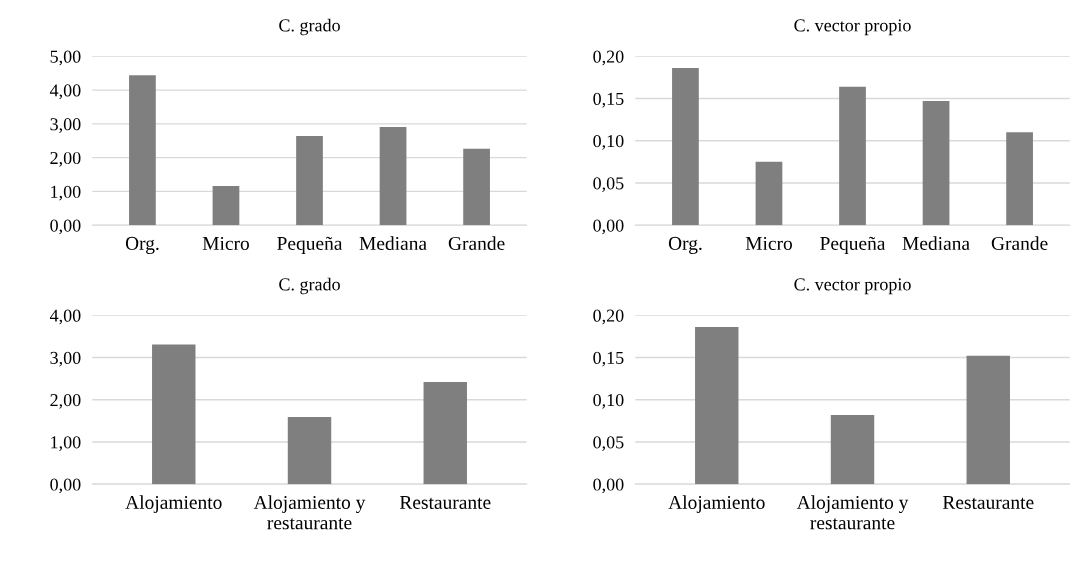  I want to click on y-tick-label: 5,00, so click(65, 58).